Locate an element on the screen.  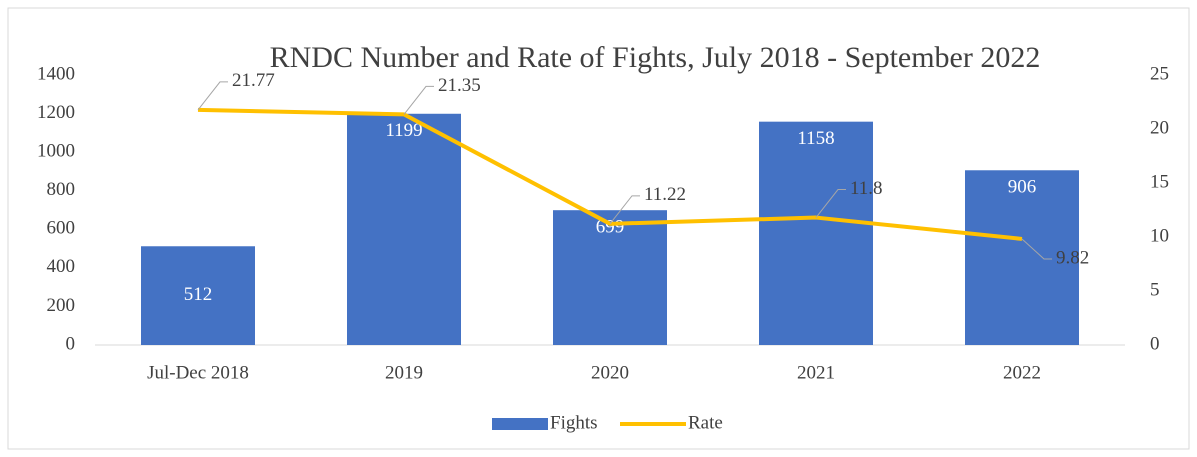
bar-value-label: 906 is located at coordinates (1022, 187).